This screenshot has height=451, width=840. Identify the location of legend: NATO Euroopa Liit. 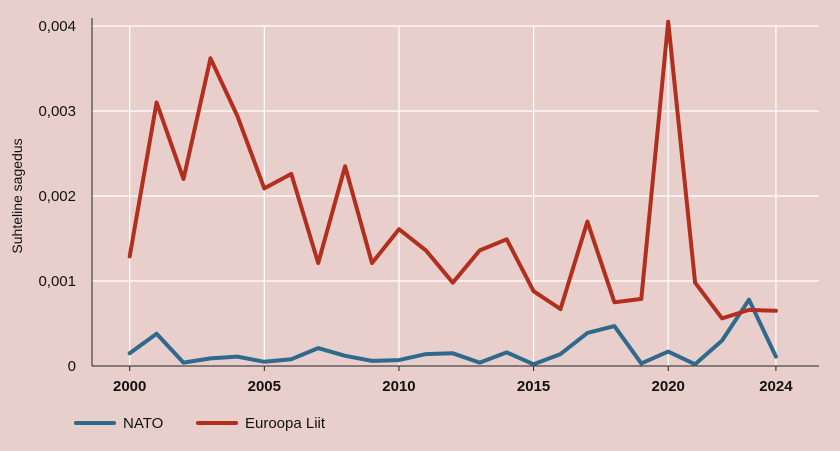
(200, 423).